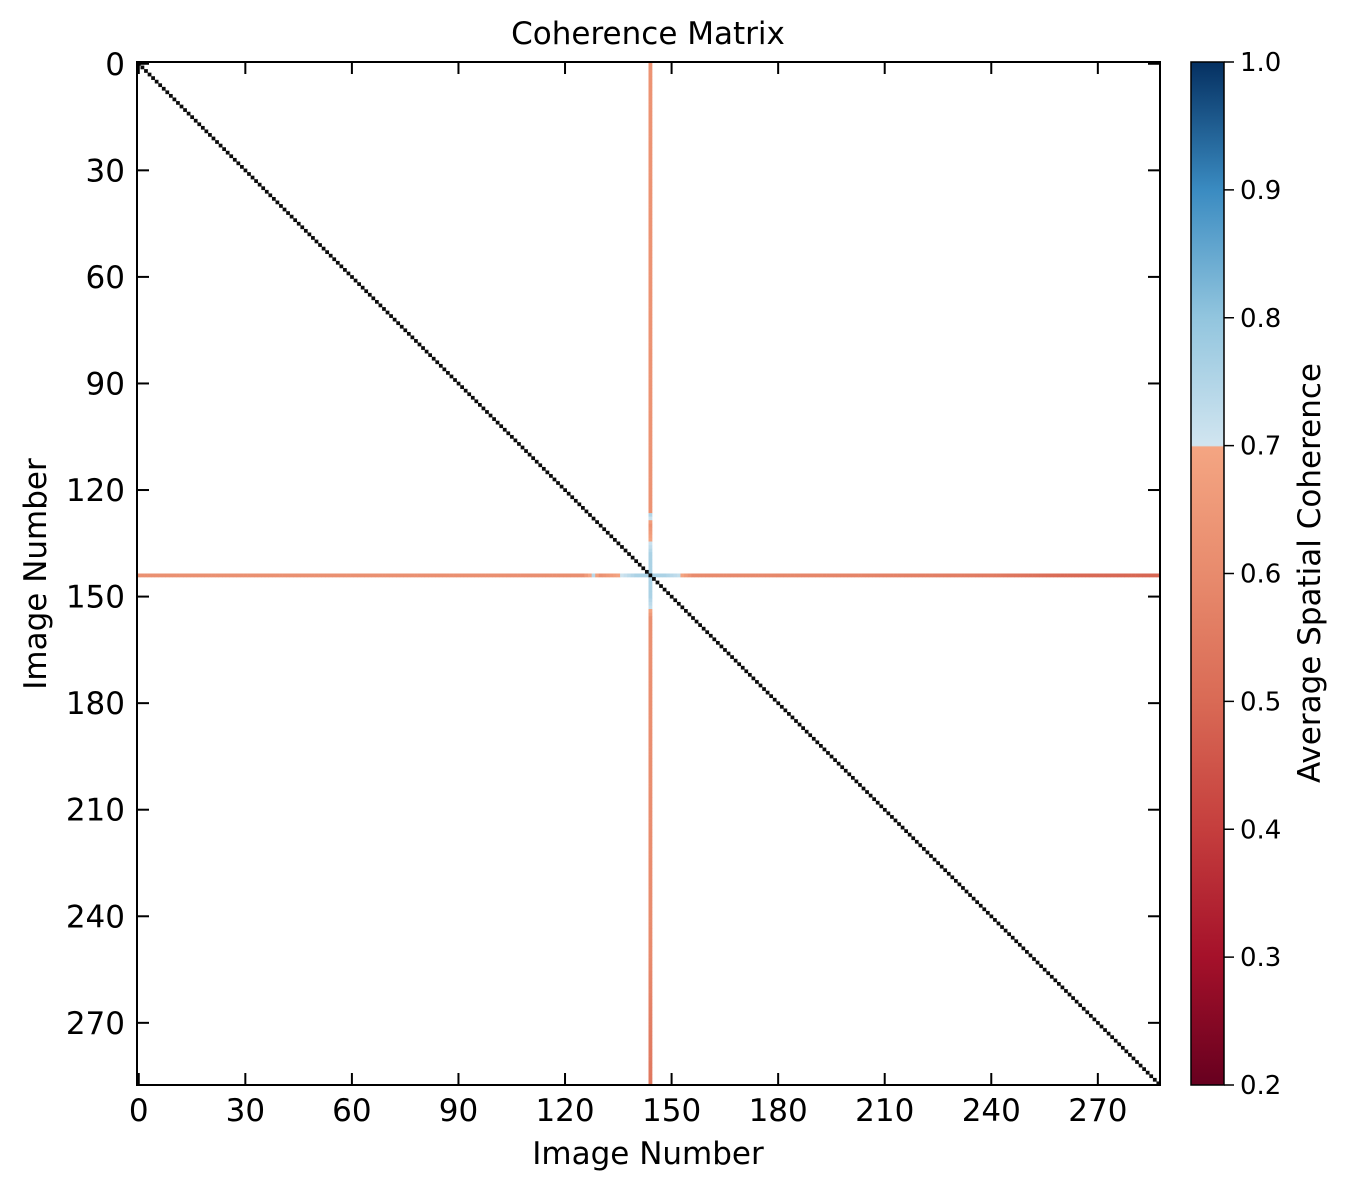 This screenshot has width=1349, height=1192. I want to click on y-tick-label: 270, so click(95, 1024).